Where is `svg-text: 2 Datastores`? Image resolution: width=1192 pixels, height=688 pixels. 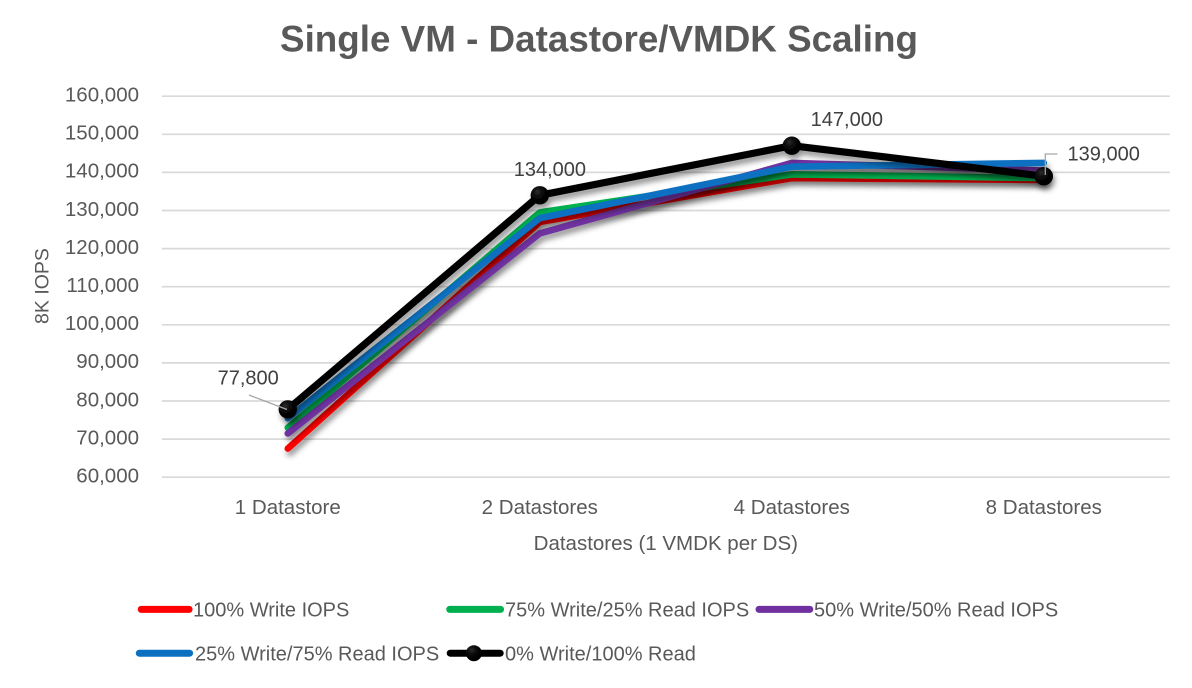
svg-text: 2 Datastores is located at coordinates (540, 507).